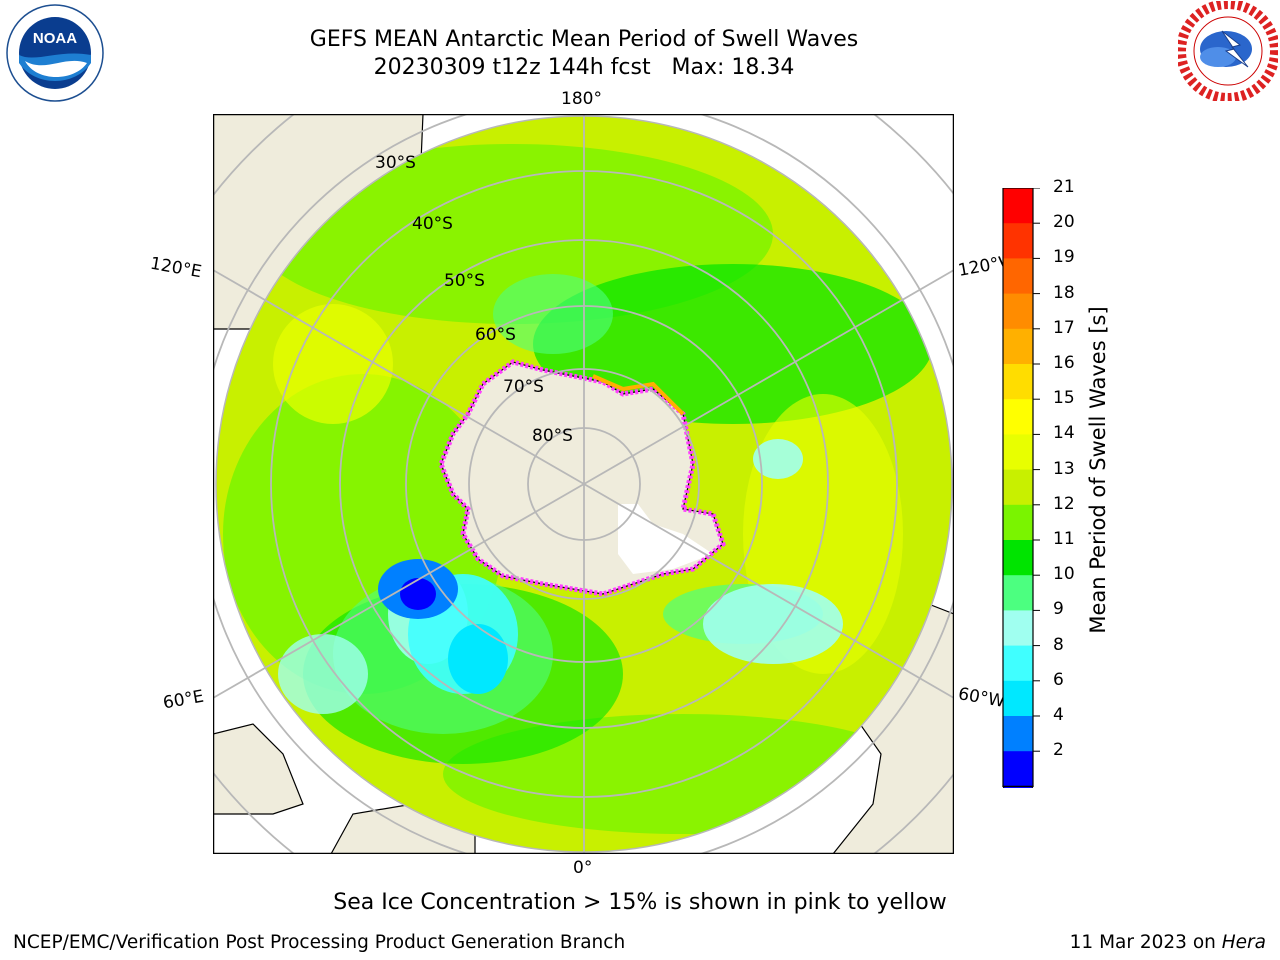 This screenshot has width=1280, height=960. What do you see at coordinates (1098, 470) in the screenshot?
I see `colorbar-title: Mean Period of Swell Waves [s]` at bounding box center [1098, 470].